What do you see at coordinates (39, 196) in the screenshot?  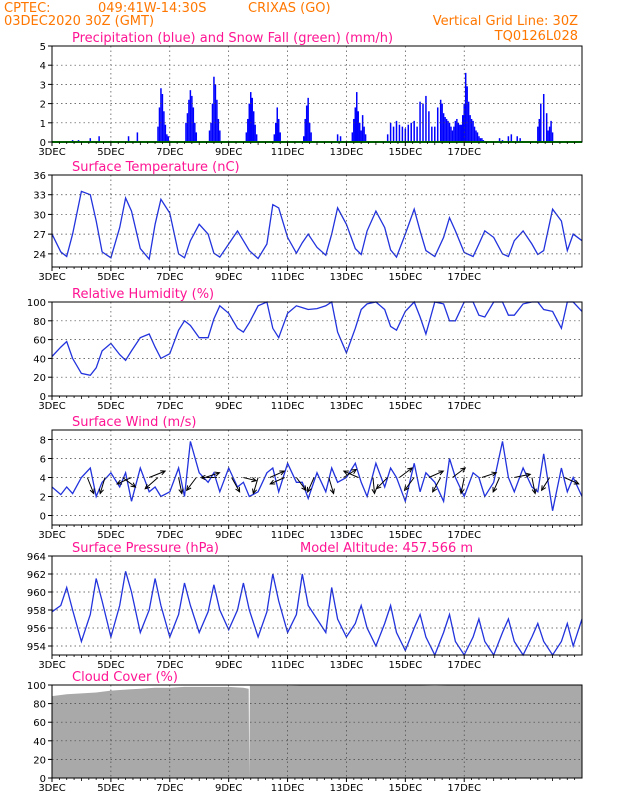 I see `temp-ytick-label: 33` at bounding box center [39, 196].